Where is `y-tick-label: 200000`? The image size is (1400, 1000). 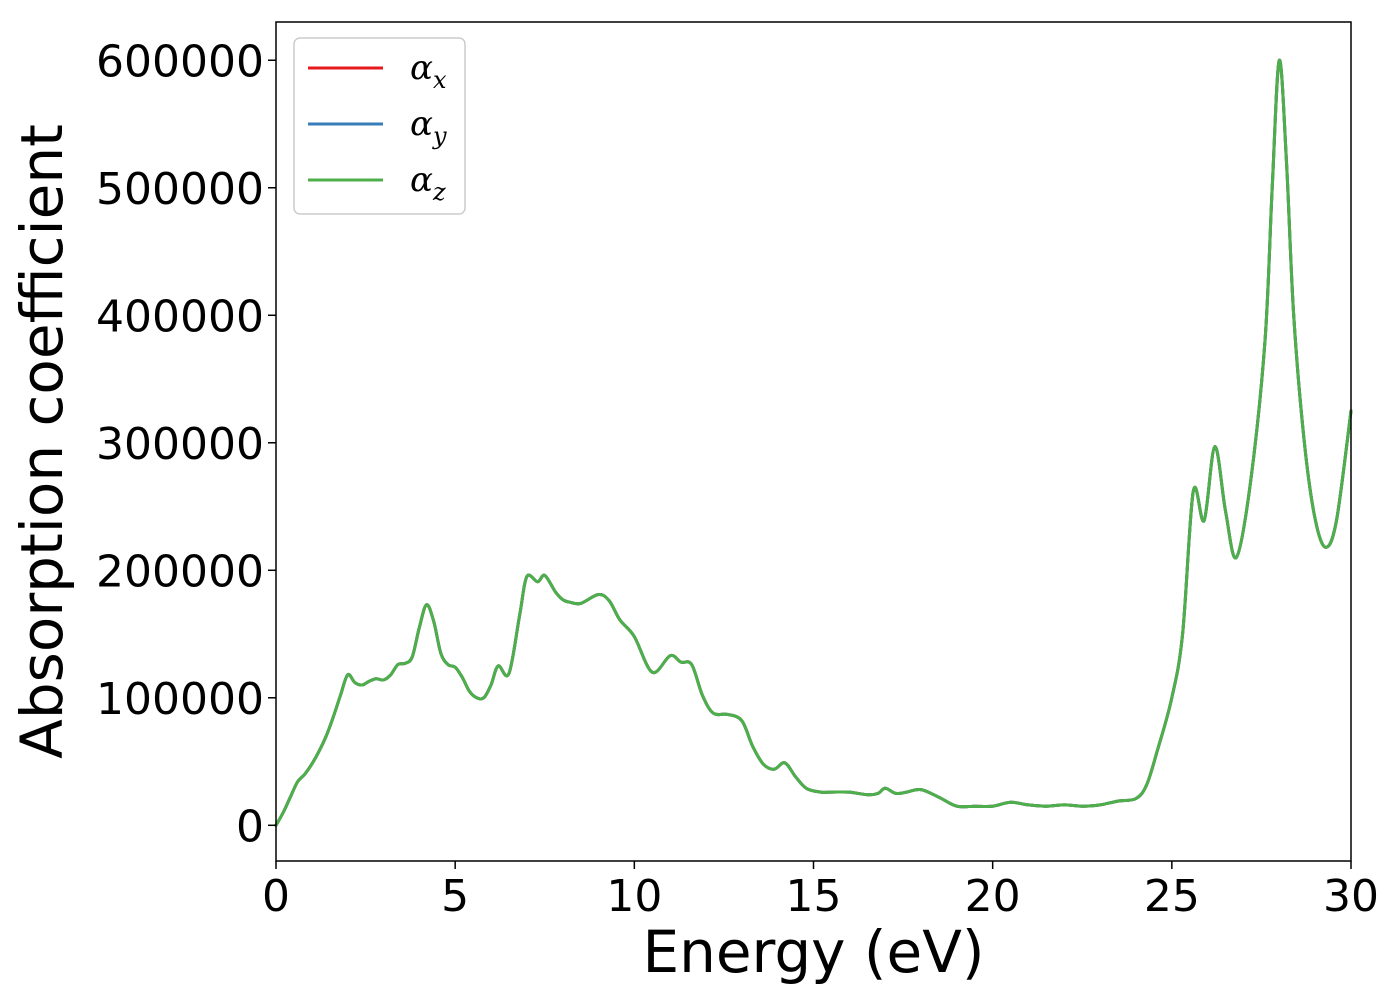
y-tick-label: 200000 is located at coordinates (180, 571).